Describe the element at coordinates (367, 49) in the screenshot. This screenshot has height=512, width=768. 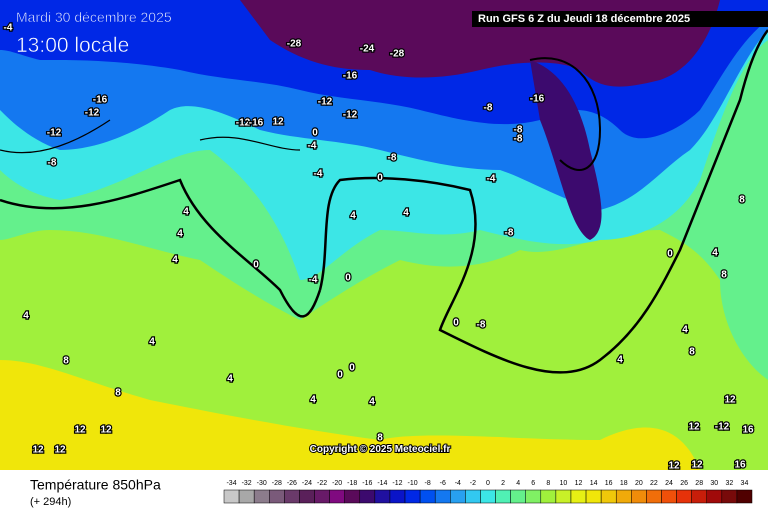
I see `contour-label: -24` at that location.